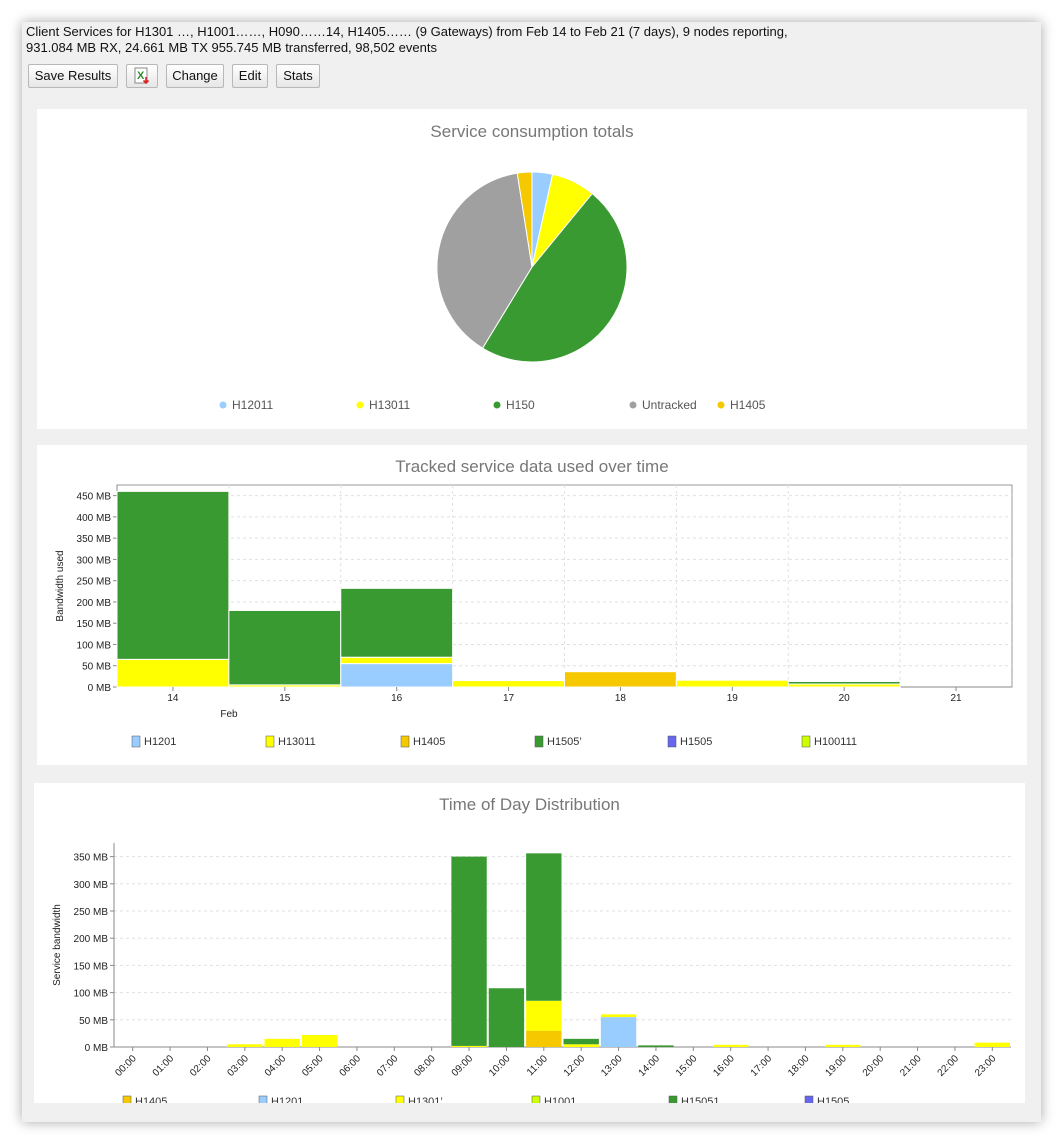 The image size is (1060, 1147). I want to click on x-tick-label: 14, so click(173, 698).